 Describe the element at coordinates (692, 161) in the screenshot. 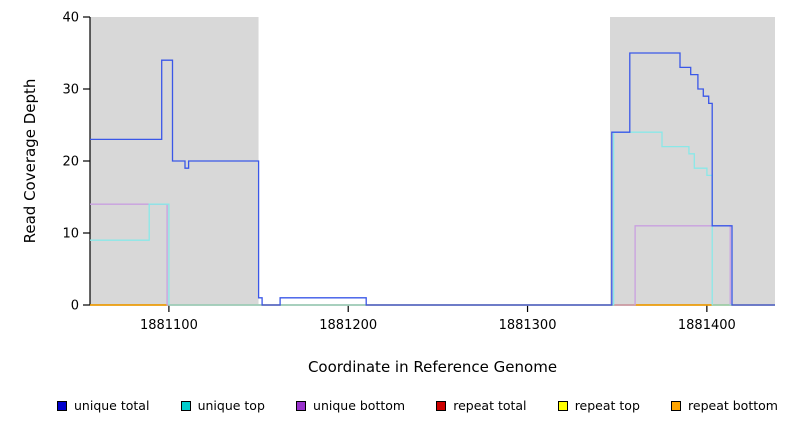

I see `shaded-region` at that location.